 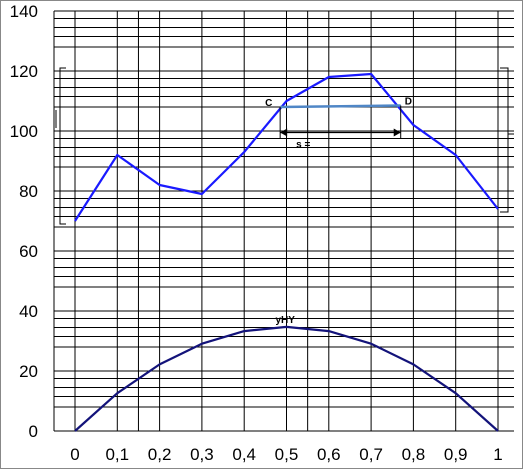 What do you see at coordinates (497, 454) in the screenshot?
I see `x-tick-label: 1` at bounding box center [497, 454].